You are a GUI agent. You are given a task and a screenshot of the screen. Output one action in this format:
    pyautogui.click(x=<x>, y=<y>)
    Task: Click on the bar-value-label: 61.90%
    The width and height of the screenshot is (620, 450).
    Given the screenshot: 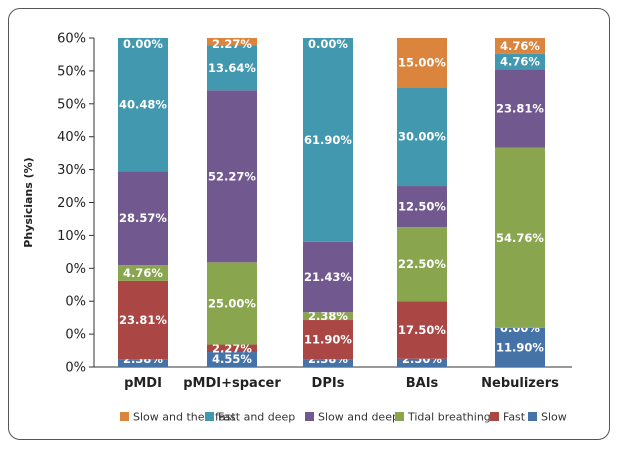 What is the action you would take?
    pyautogui.click(x=328, y=140)
    